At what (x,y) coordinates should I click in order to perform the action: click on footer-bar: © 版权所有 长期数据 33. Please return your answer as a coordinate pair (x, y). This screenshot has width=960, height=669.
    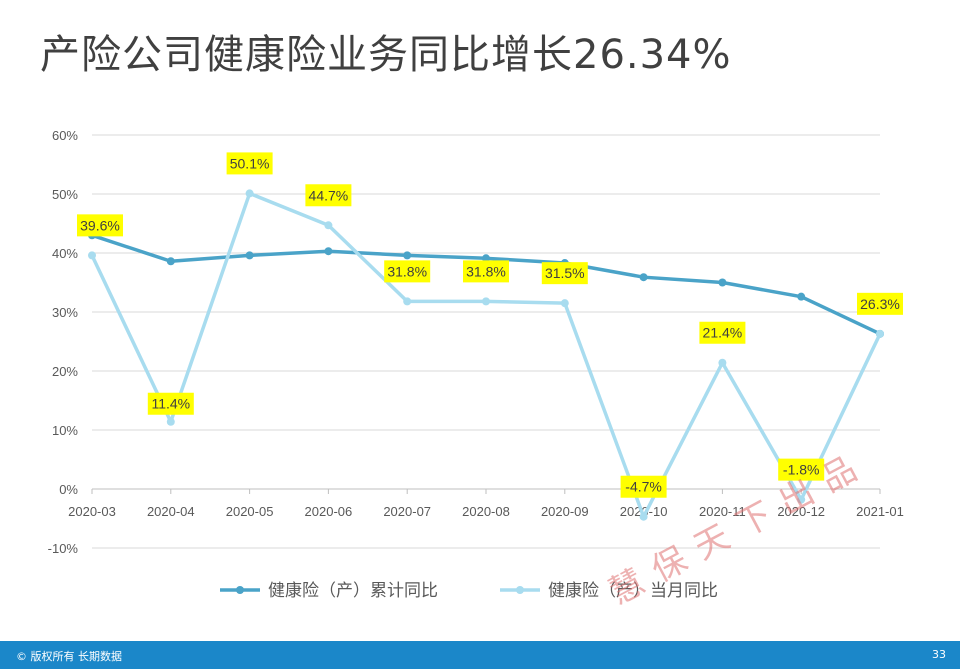
    Looking at the image, I should click on (480, 655).